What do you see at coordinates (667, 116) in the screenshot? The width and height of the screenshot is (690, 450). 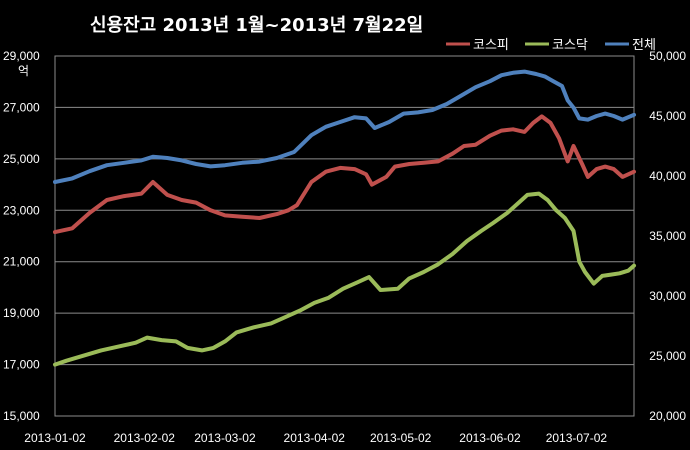 I see `right-tick-label: 45,000` at bounding box center [667, 116].